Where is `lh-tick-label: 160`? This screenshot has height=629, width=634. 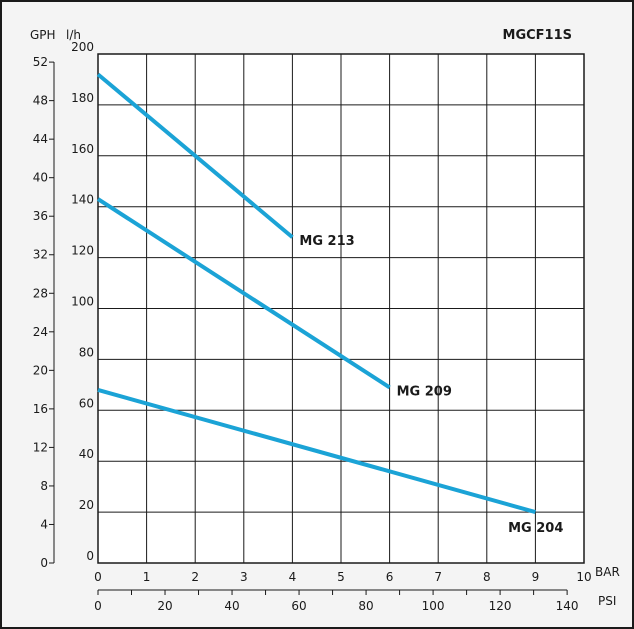
lh-tick-label: 160 is located at coordinates (82, 149).